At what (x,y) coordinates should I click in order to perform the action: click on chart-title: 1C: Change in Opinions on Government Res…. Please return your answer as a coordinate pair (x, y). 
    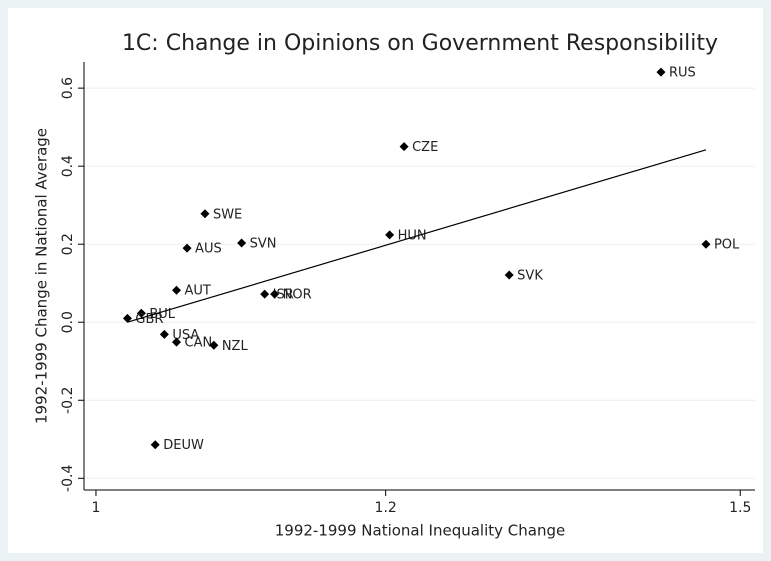
    Looking at the image, I should click on (420, 43).